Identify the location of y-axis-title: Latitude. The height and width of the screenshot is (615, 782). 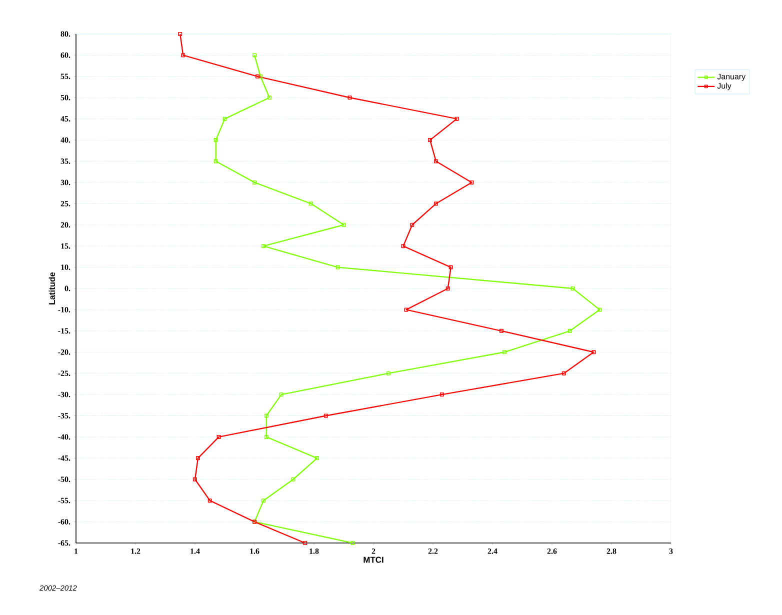
(52, 288).